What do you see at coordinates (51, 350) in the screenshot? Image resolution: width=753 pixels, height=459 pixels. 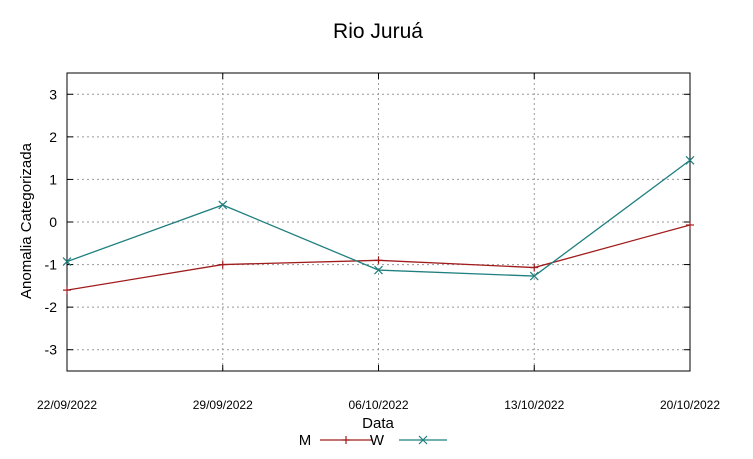 I see `y-tick-label: -3` at bounding box center [51, 350].